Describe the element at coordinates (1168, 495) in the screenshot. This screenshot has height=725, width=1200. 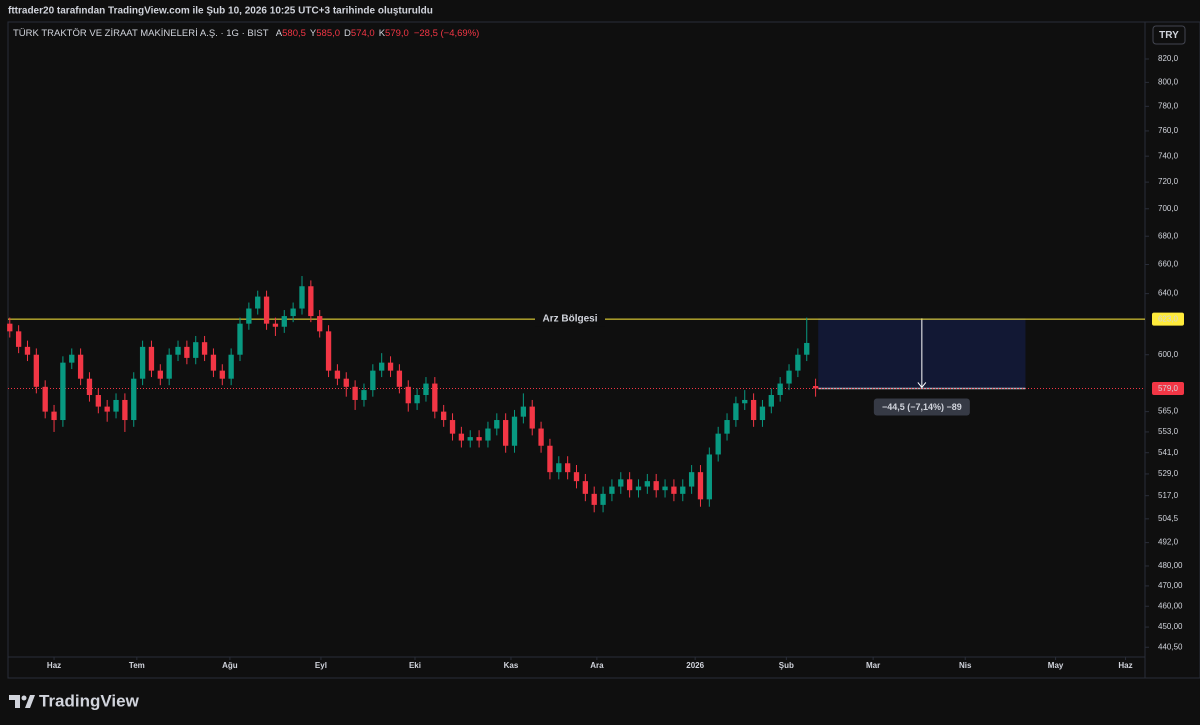
I see `y-tick-label: 517,0` at that location.